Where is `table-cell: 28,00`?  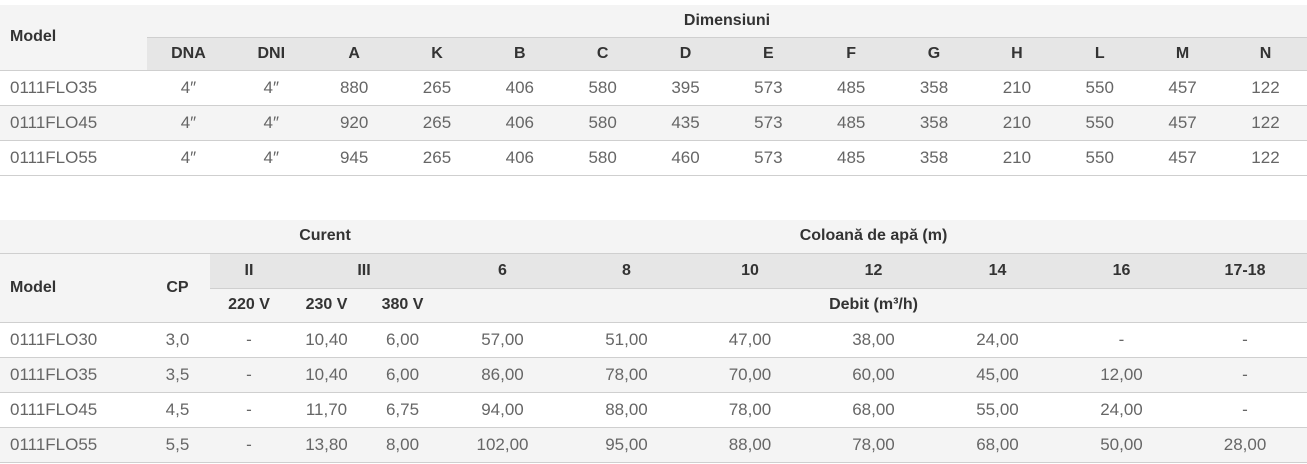 table-cell: 28,00 is located at coordinates (1245, 445).